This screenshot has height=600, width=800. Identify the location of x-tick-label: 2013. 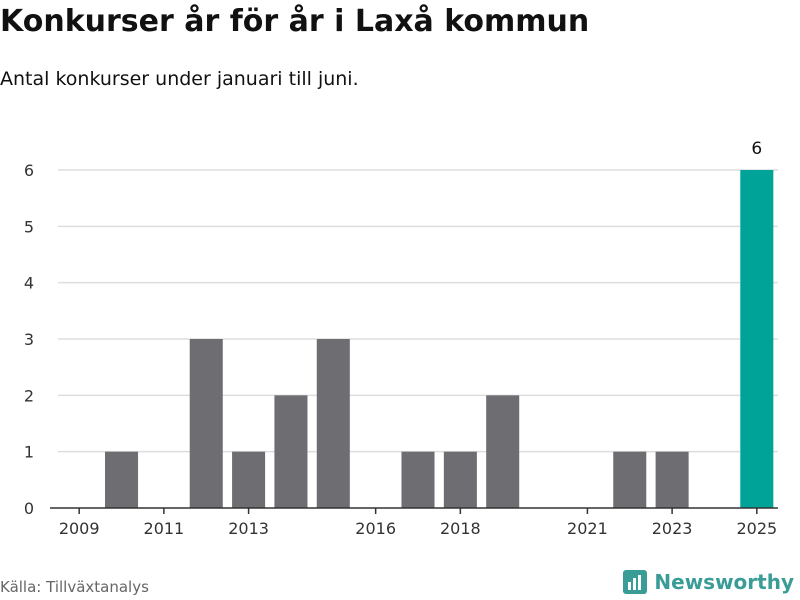
(248, 528).